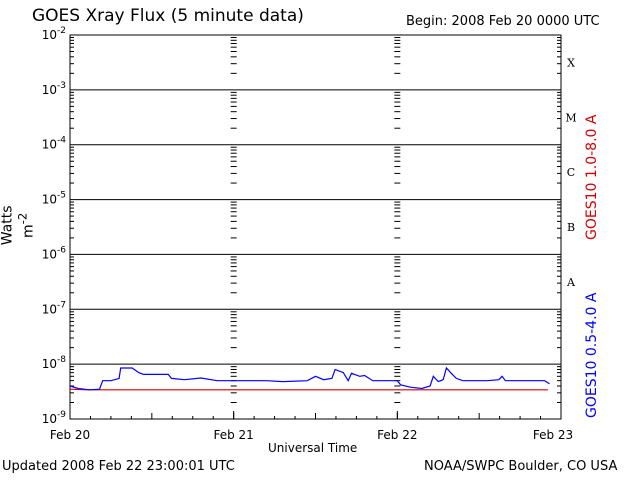 This screenshot has height=480, width=640. I want to click on y-axis-label-text: Watts m, so click(18, 225).